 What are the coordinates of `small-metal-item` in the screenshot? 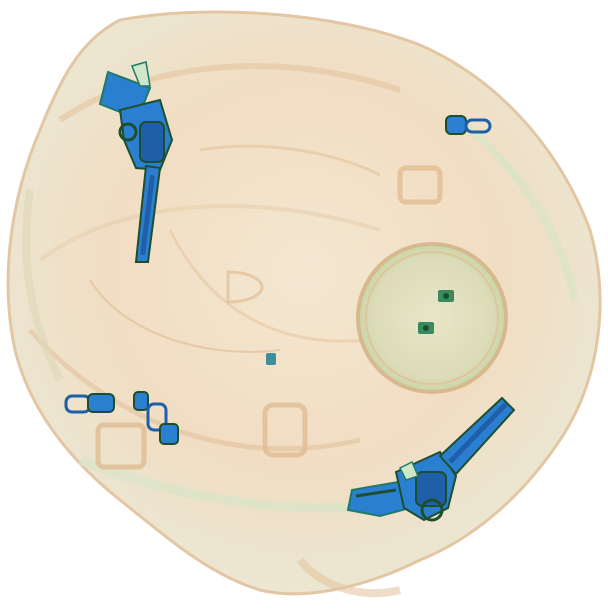 It's located at (271, 359).